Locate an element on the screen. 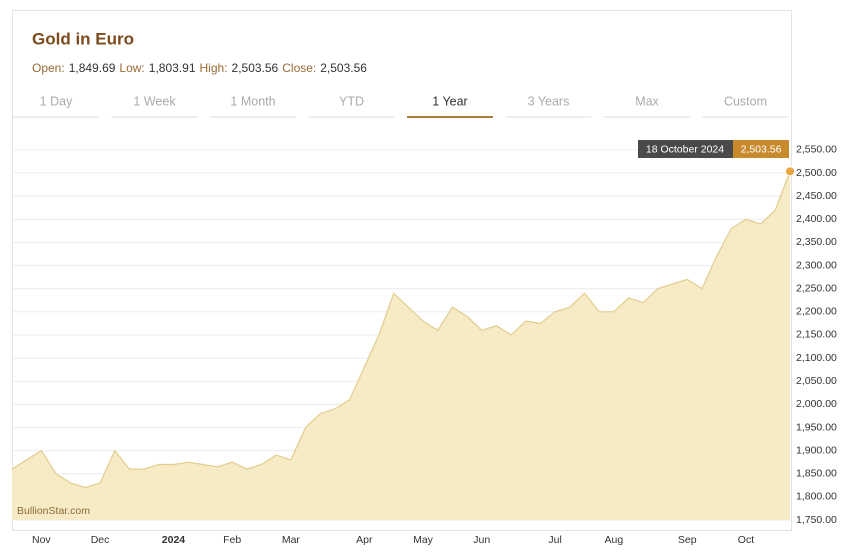  tab: 1 Month is located at coordinates (252, 101).